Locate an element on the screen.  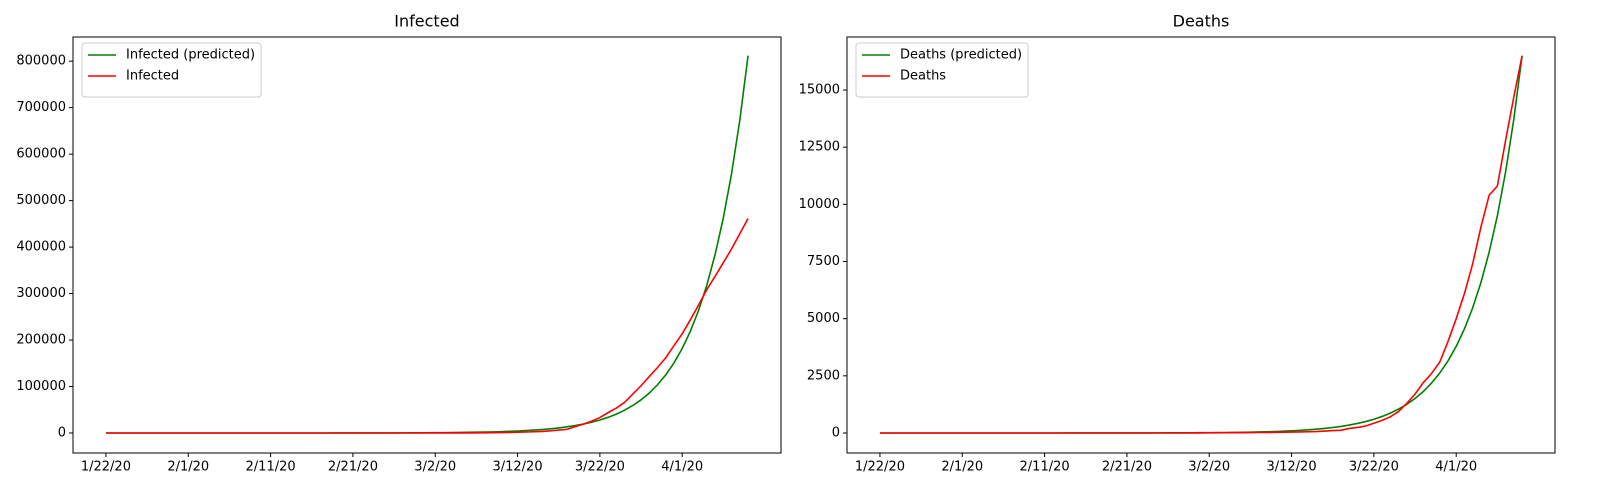
legend: Infected (predicted) Infected is located at coordinates (171, 70).